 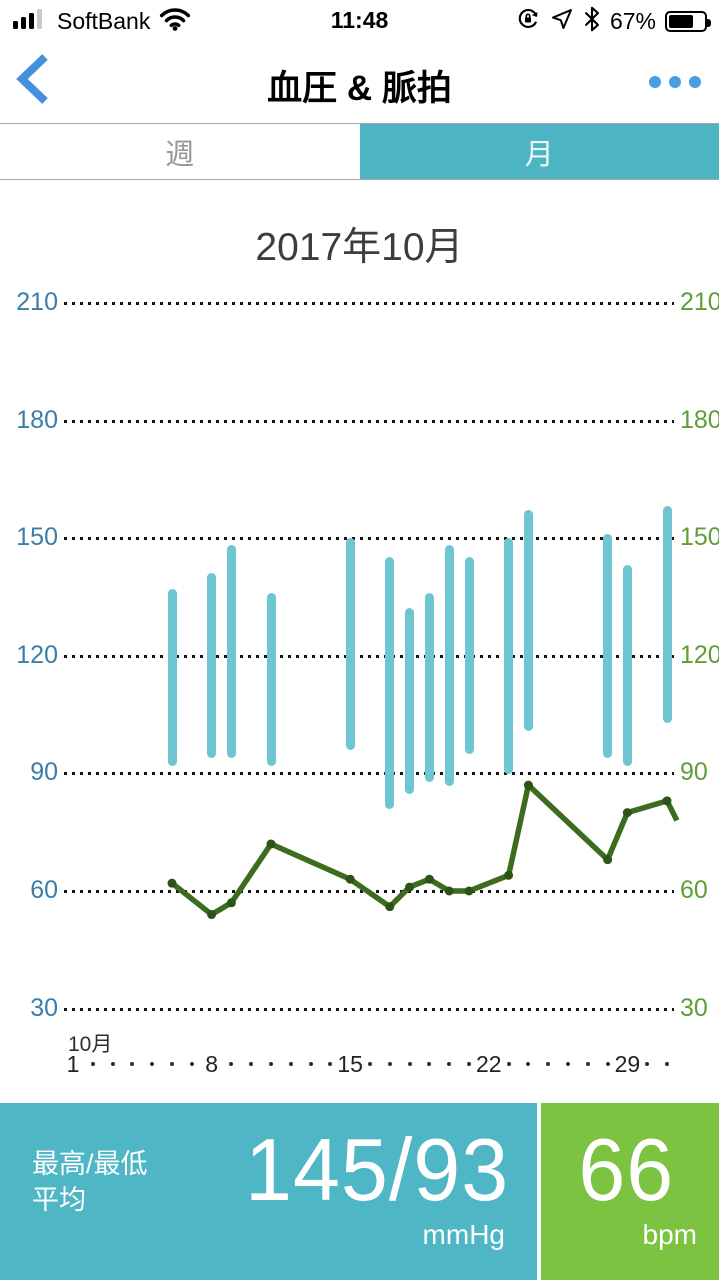 What do you see at coordinates (180, 151) in the screenshot?
I see `tab-week: 週` at bounding box center [180, 151].